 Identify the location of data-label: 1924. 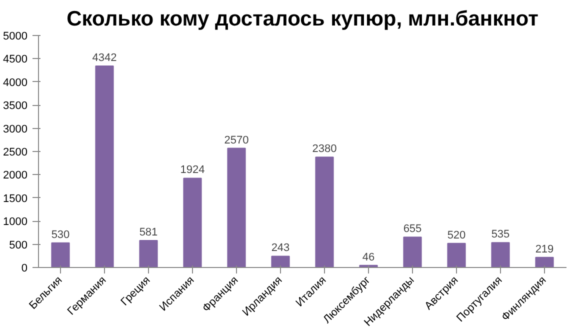
(192, 170).